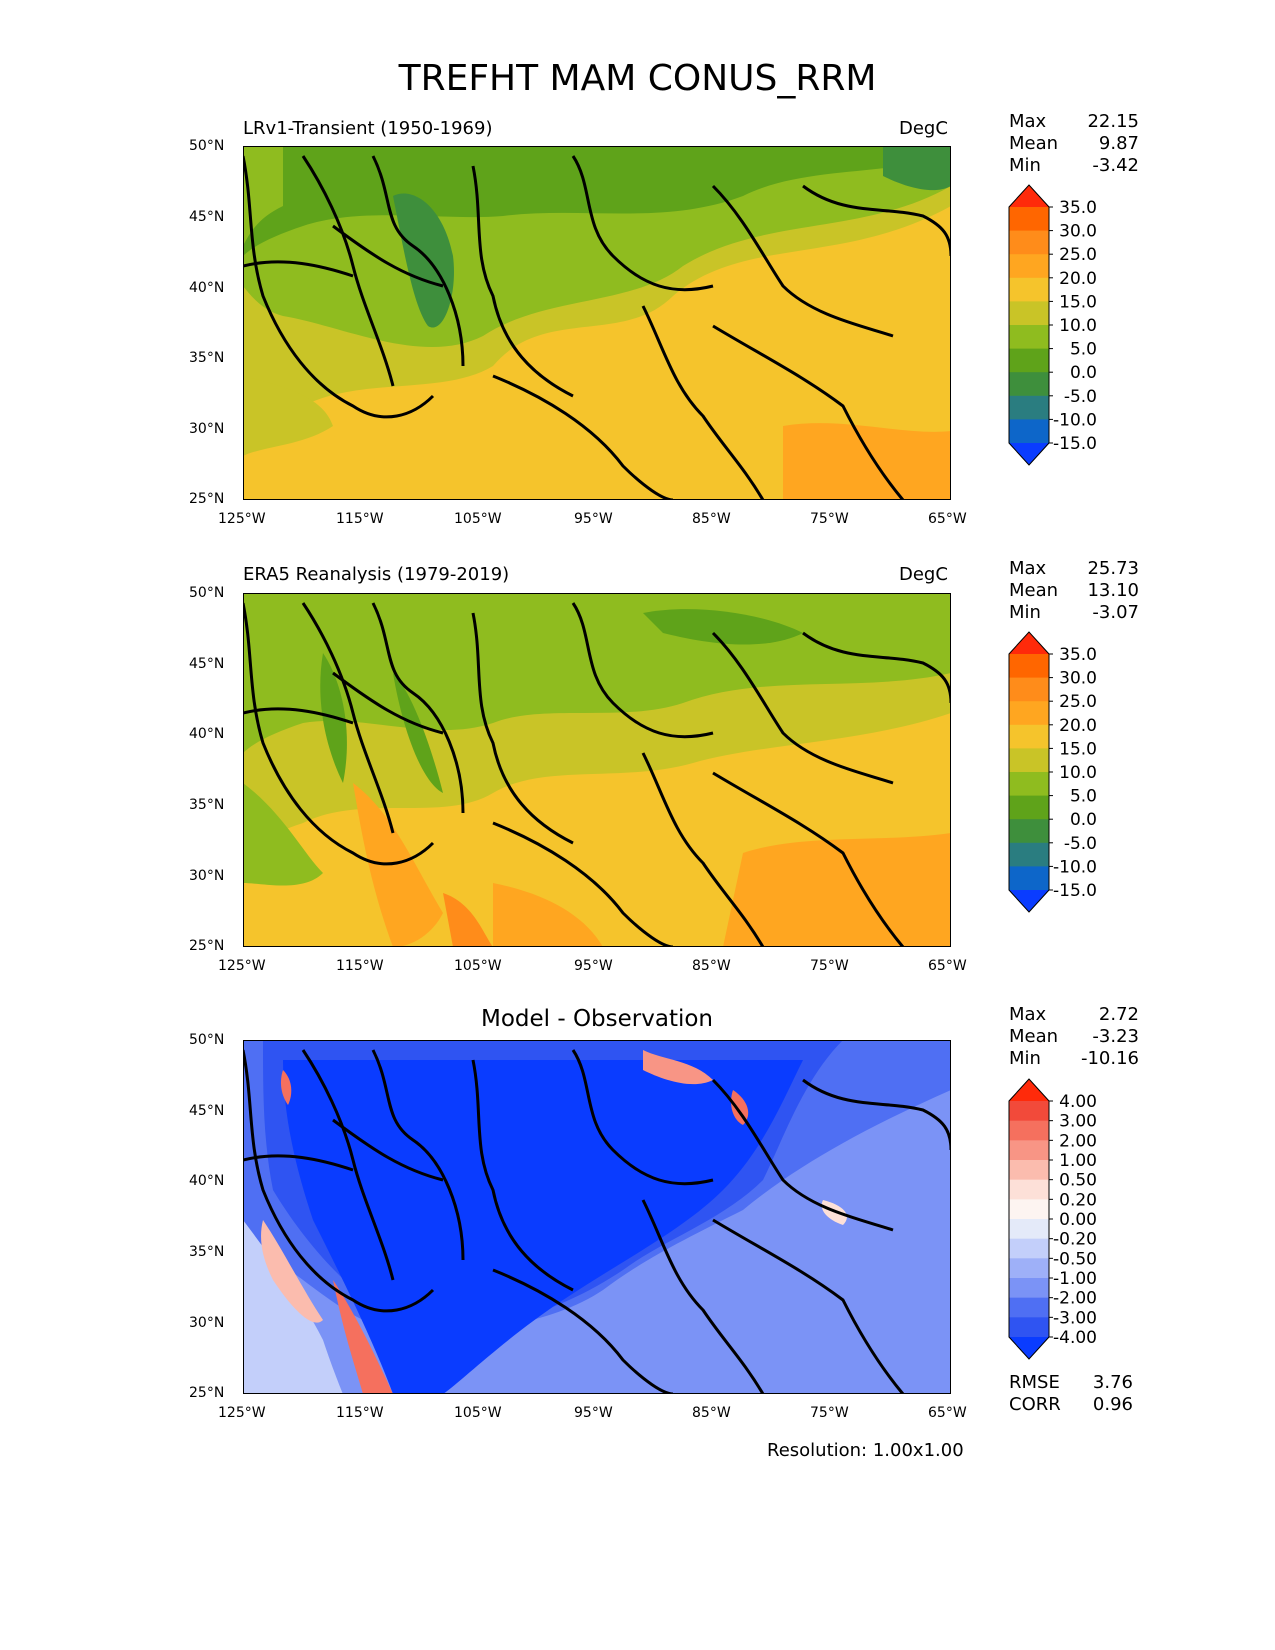 This screenshot has height=1650, width=1275. I want to click on colorbar-label: -0.20, so click(1075, 1240).